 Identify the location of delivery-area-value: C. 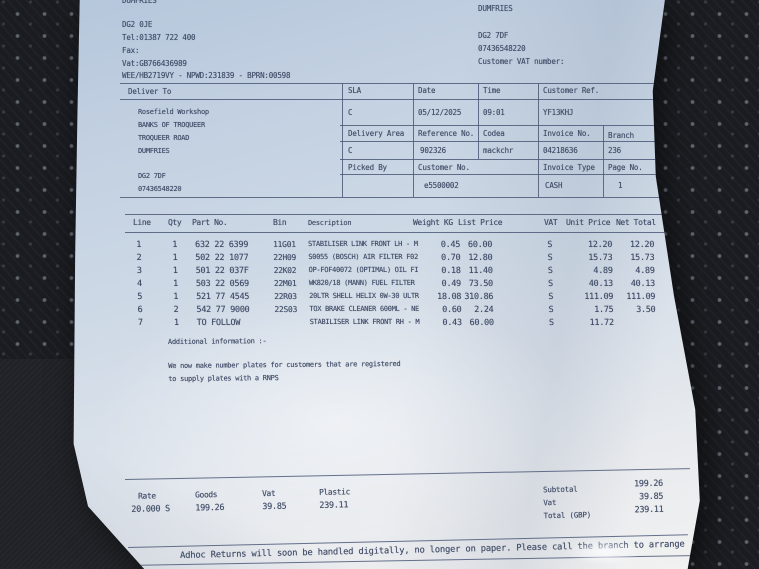
(350, 150).